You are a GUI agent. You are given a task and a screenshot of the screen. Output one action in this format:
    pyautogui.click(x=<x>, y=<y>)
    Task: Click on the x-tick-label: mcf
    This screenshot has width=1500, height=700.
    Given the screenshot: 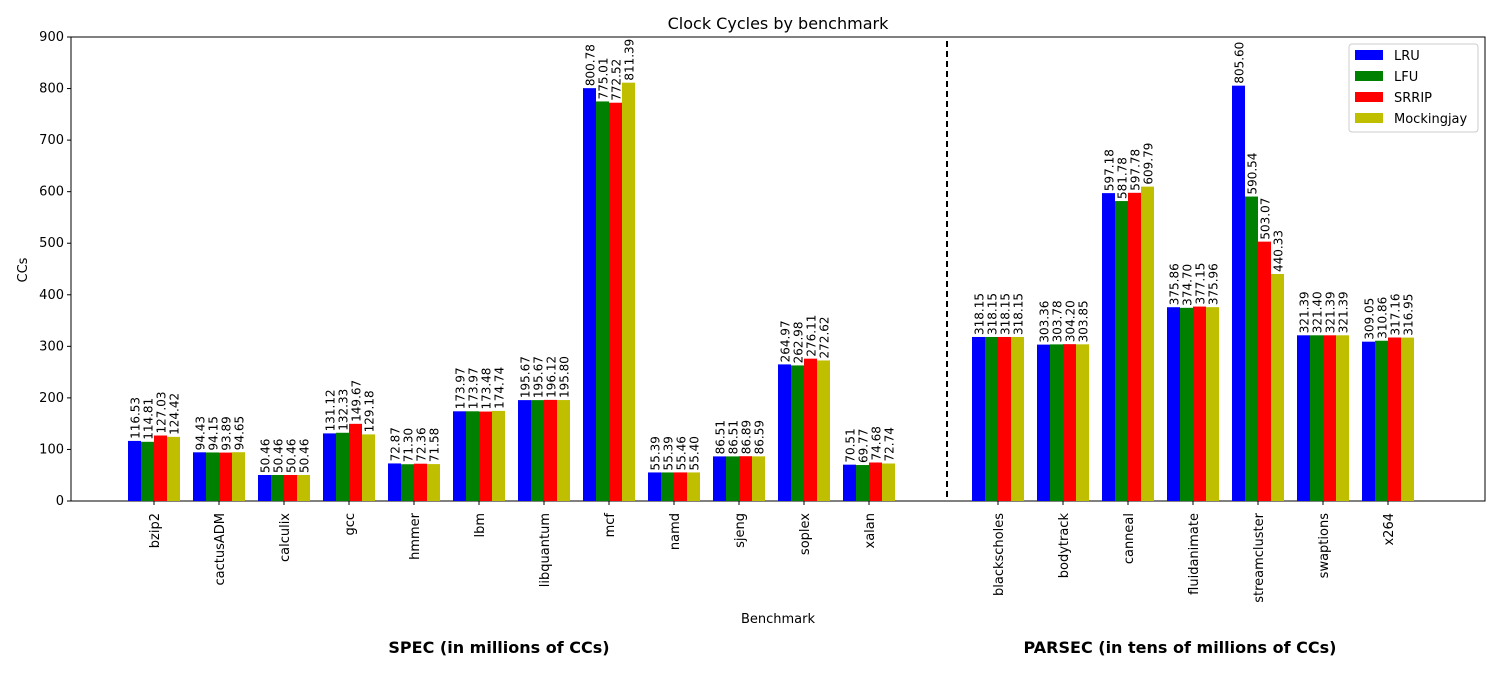 What is the action you would take?
    pyautogui.click(x=610, y=525)
    